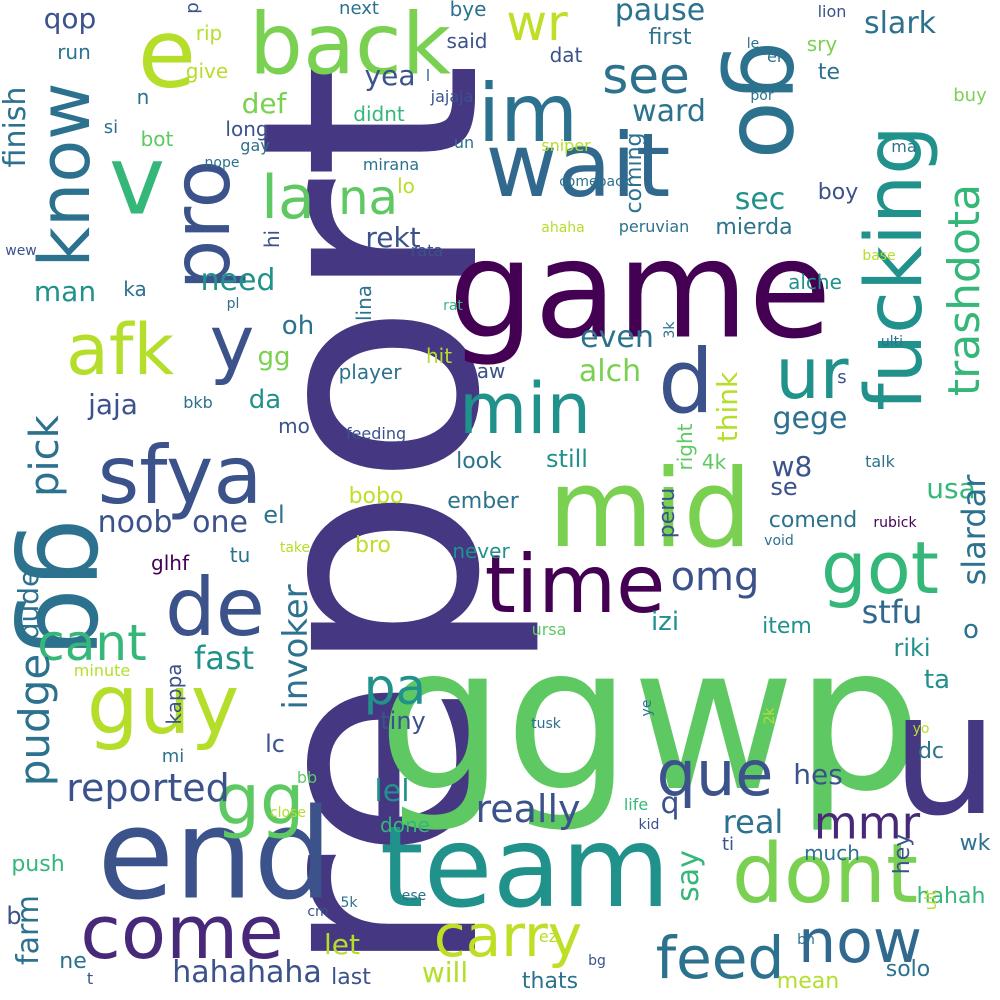 This screenshot has height=1000, width=1000. What do you see at coordinates (779, 541) in the screenshot?
I see `word-void: void` at bounding box center [779, 541].